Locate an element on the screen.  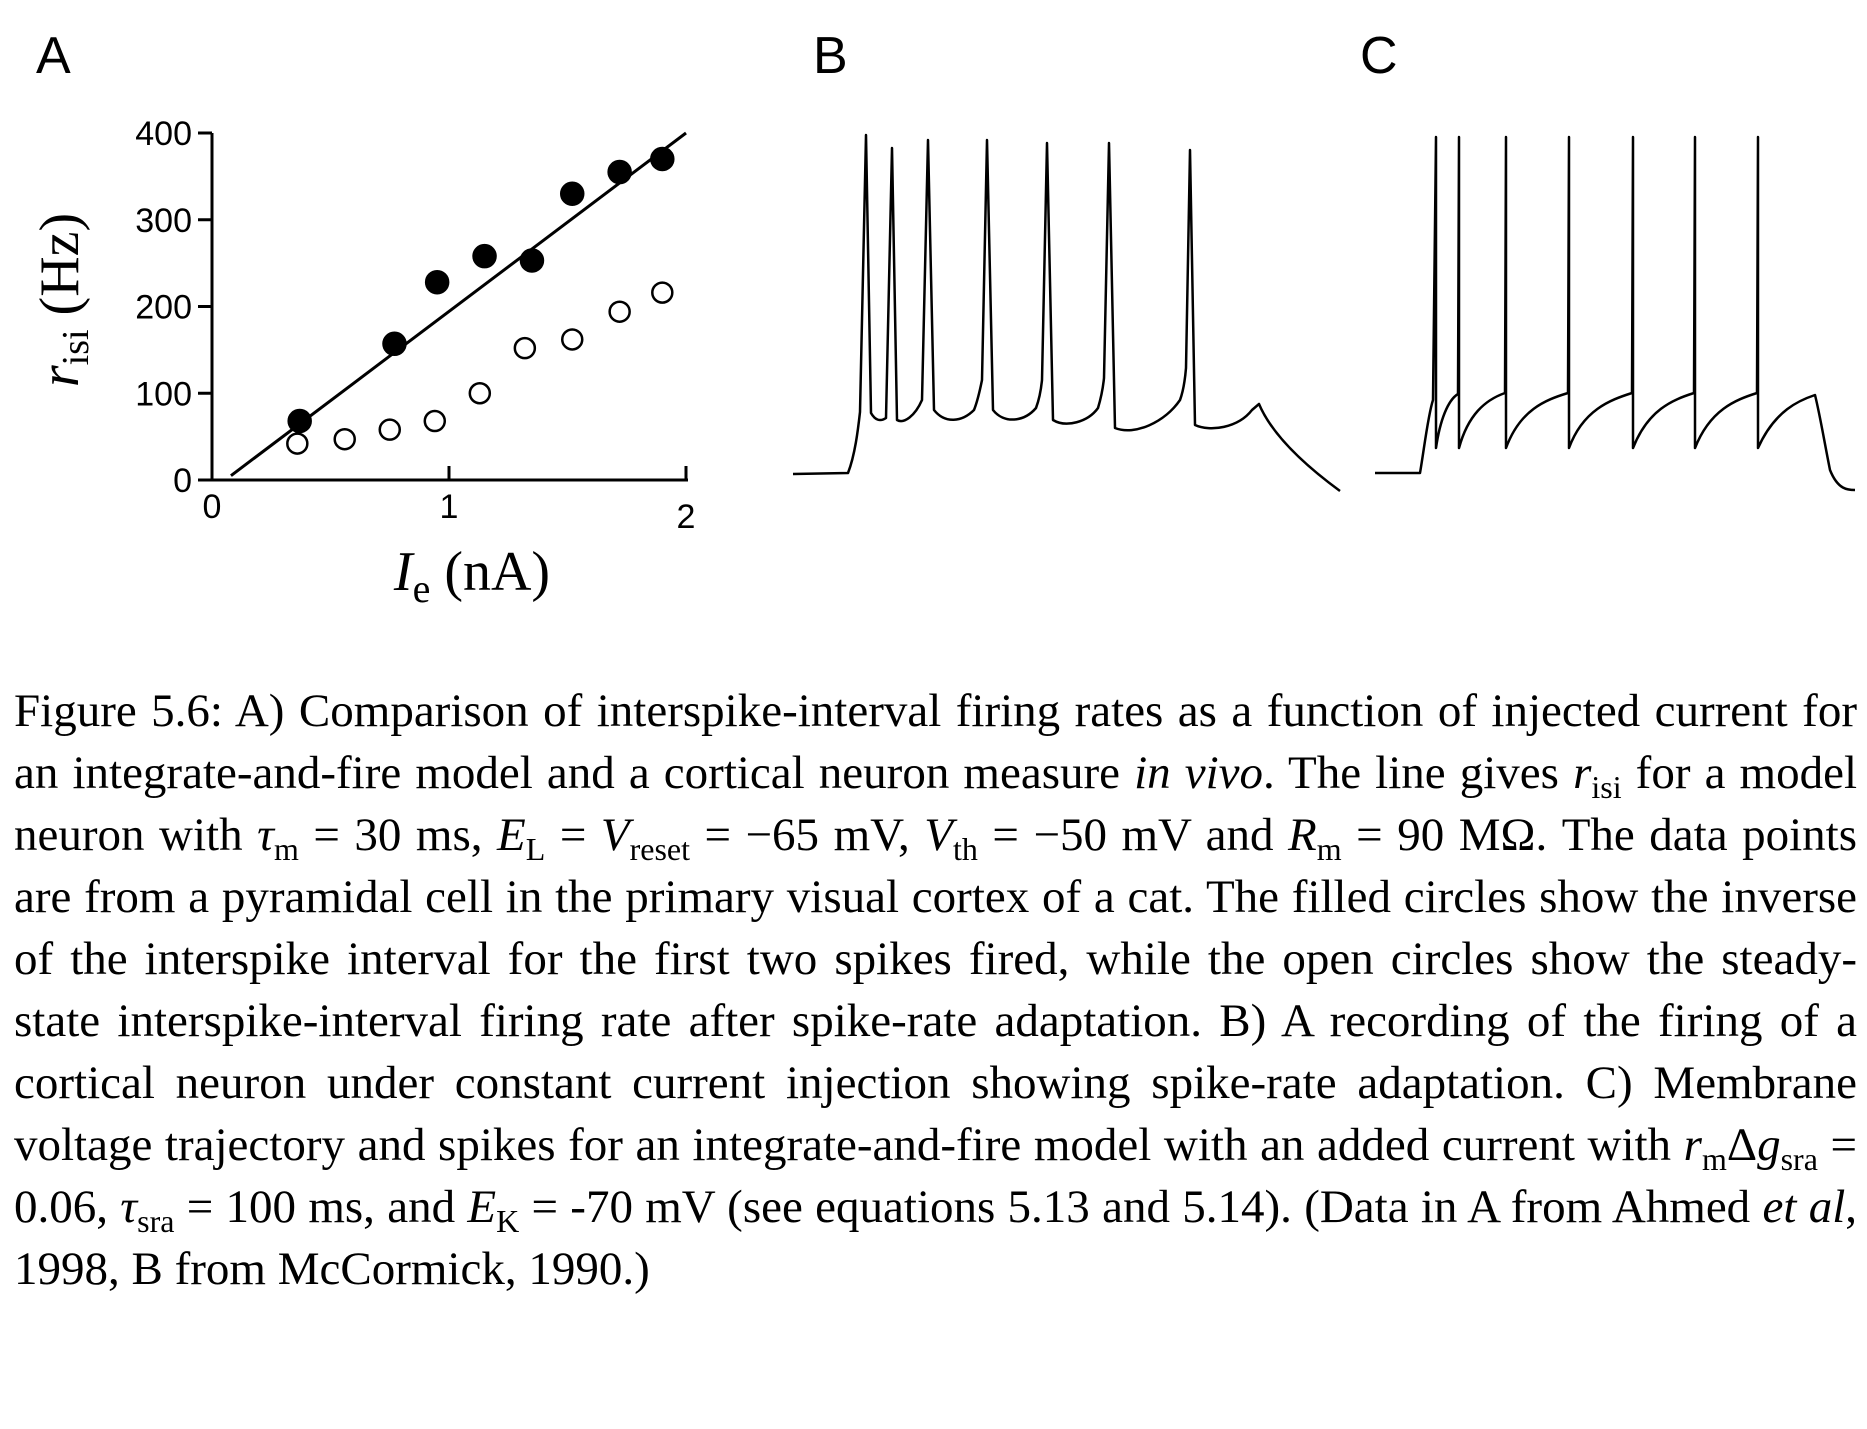
x-axis-unit-text: (nA) is located at coordinates (497, 572).